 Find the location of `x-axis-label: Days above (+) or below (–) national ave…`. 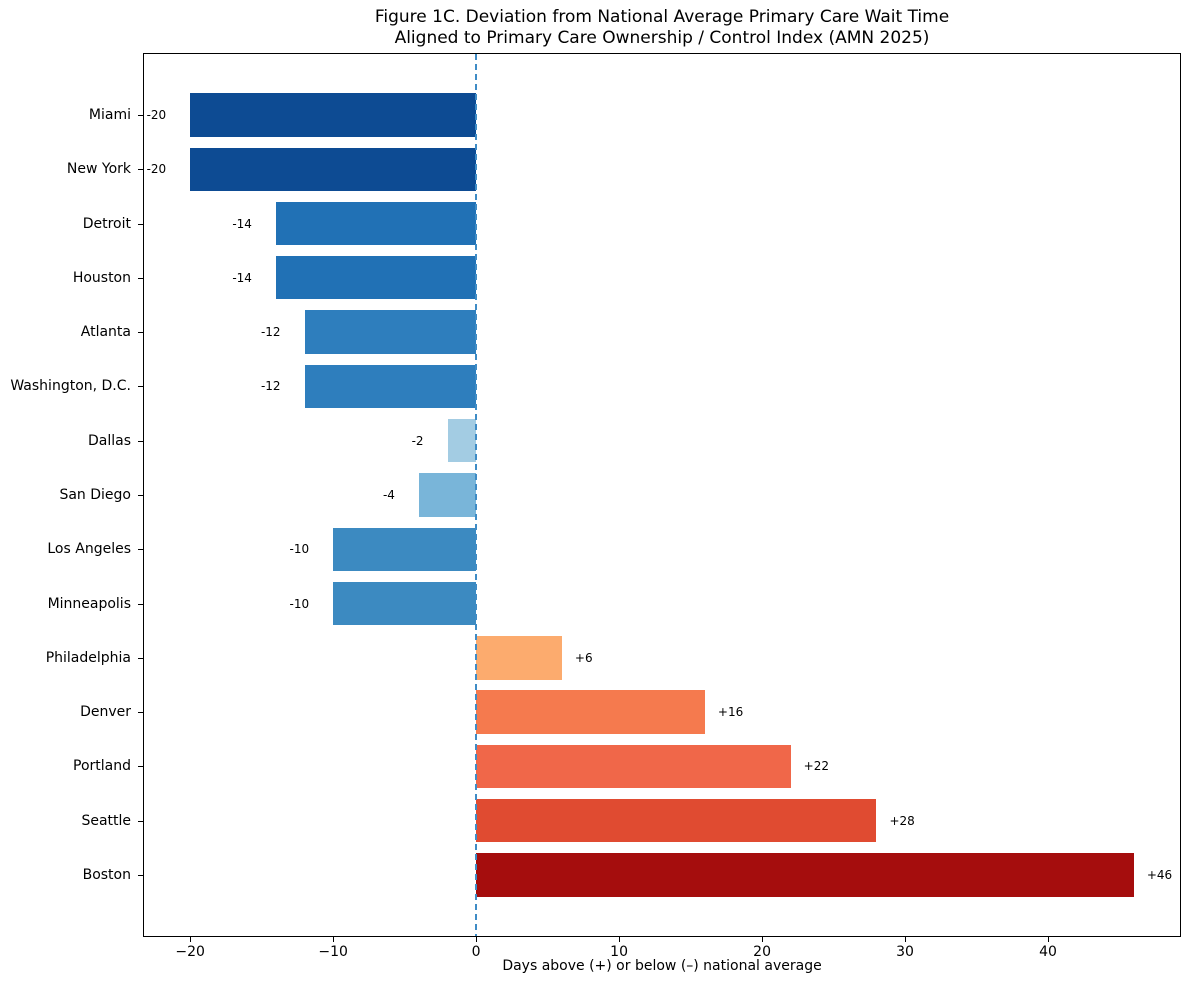

x-axis-label: Days above (+) or below (–) national ave… is located at coordinates (662, 966).